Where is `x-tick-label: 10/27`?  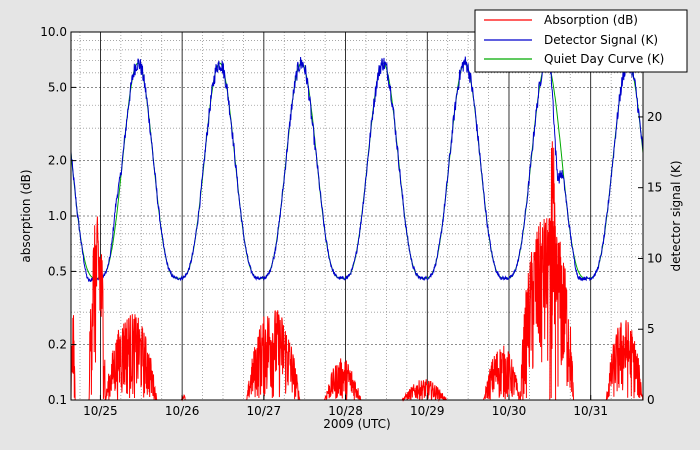 x-tick-label: 10/27 is located at coordinates (264, 411).